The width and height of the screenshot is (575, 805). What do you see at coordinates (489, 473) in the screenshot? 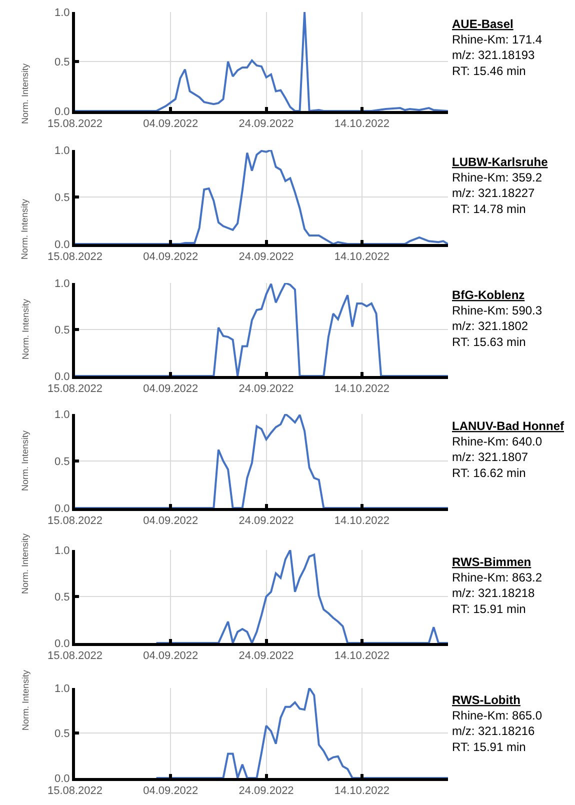
I see `text: RT: 16.62 min` at bounding box center [489, 473].